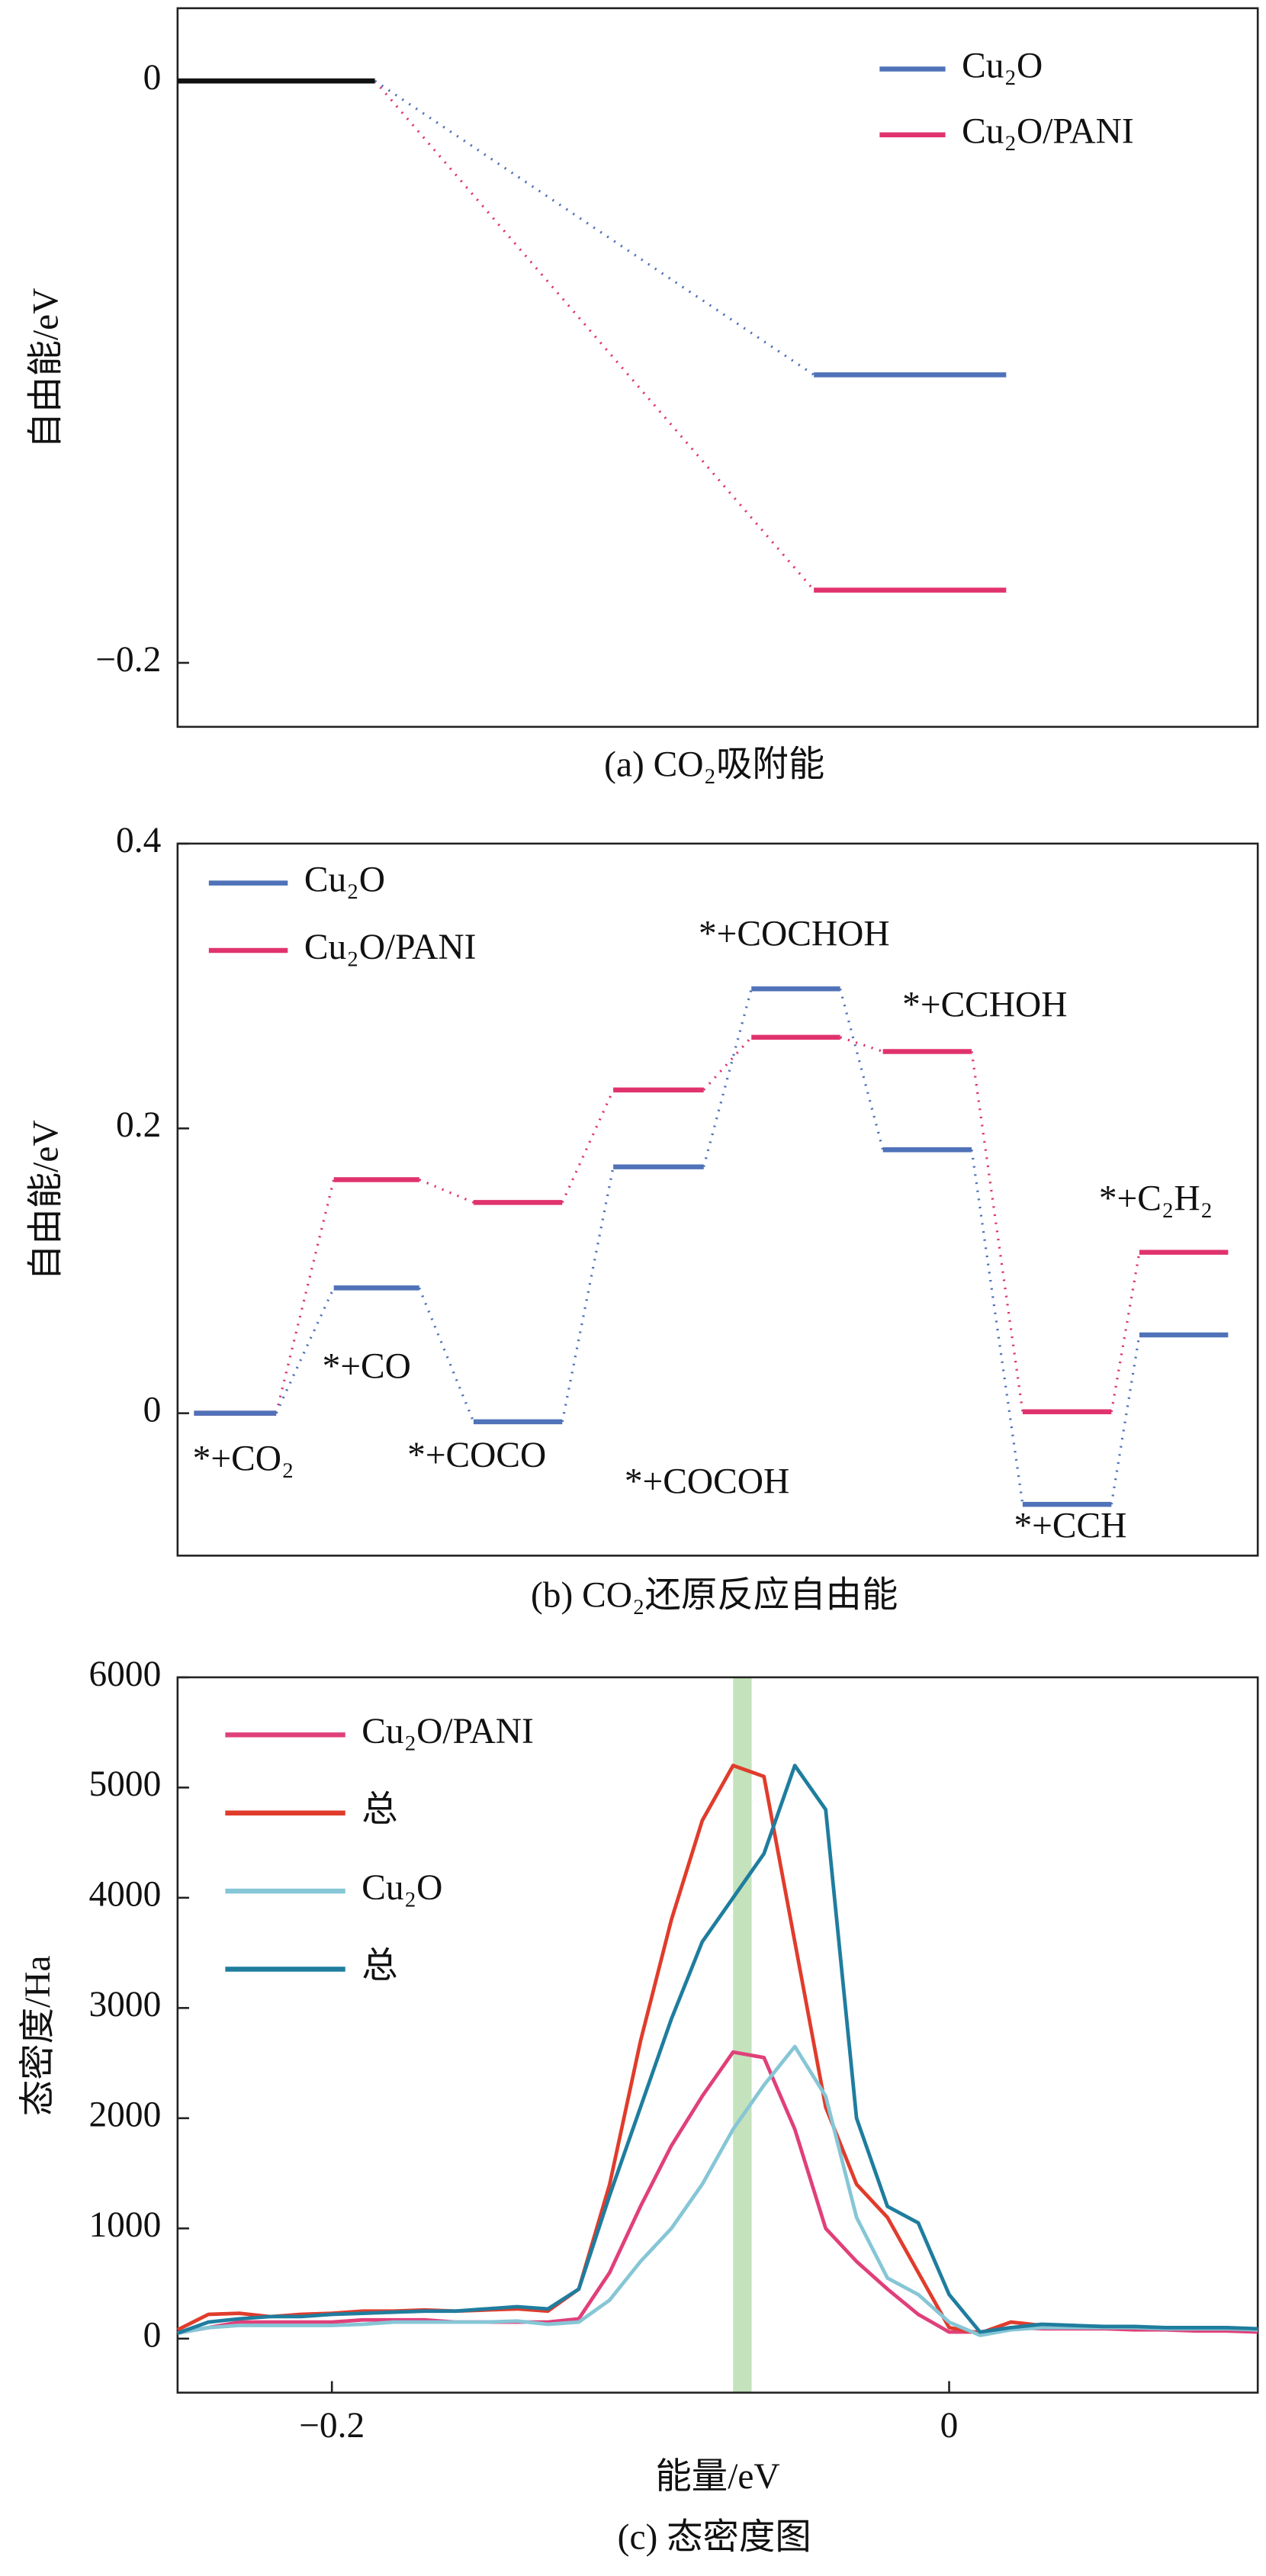 This screenshot has height=2576, width=1266. I want to click on state-label: *+CO, so click(367, 1367).